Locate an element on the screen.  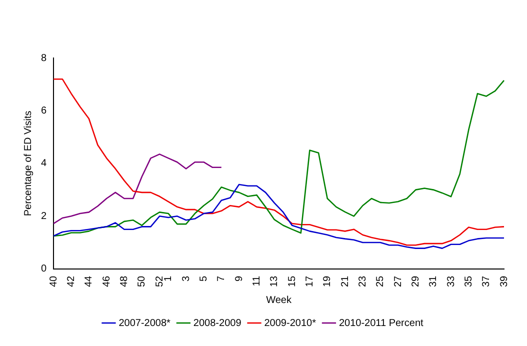
x-tick-label: 46 is located at coordinates (106, 281).